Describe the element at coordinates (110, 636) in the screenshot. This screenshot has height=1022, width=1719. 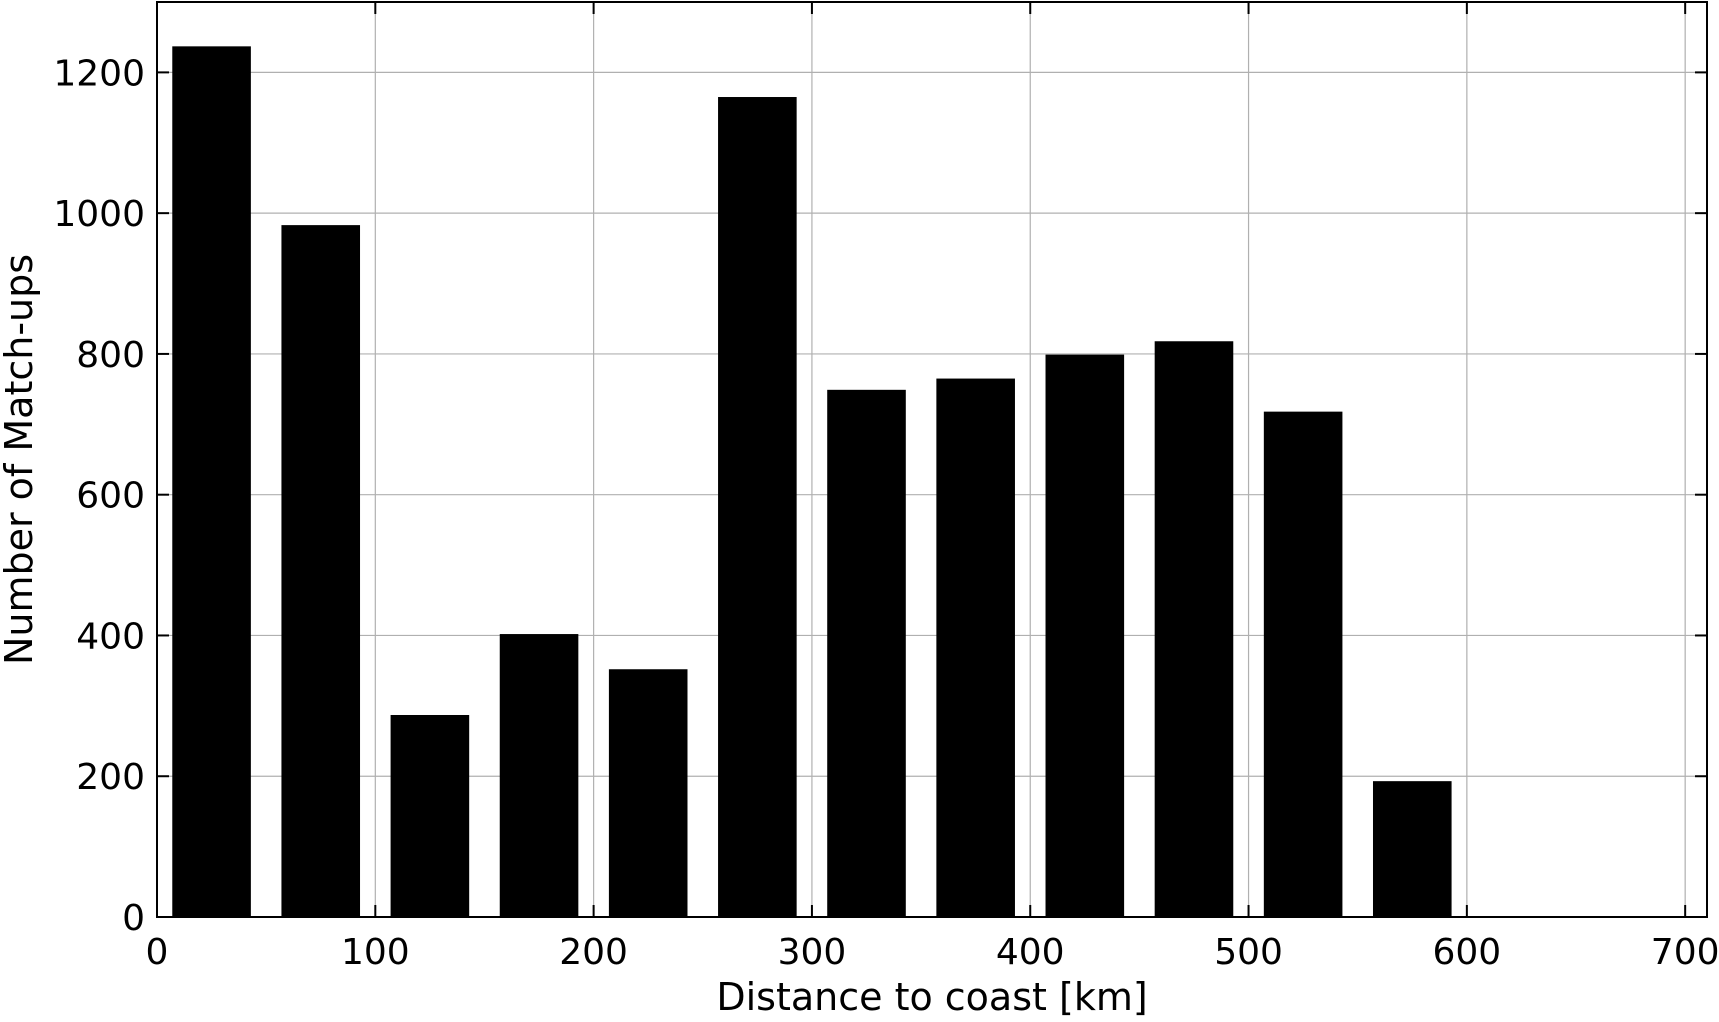
I see `y-tick-label: 400` at that location.